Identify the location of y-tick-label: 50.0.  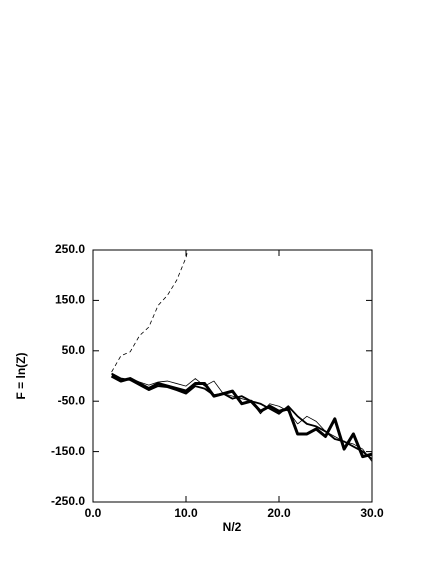
(74, 350).